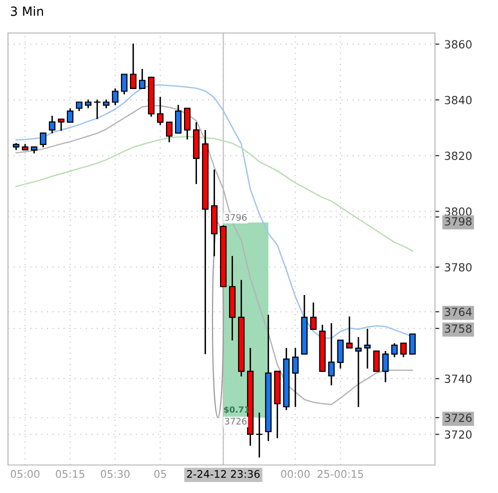 The width and height of the screenshot is (498, 493). Describe the element at coordinates (458, 328) in the screenshot. I see `y-tick-label: 3758` at that location.